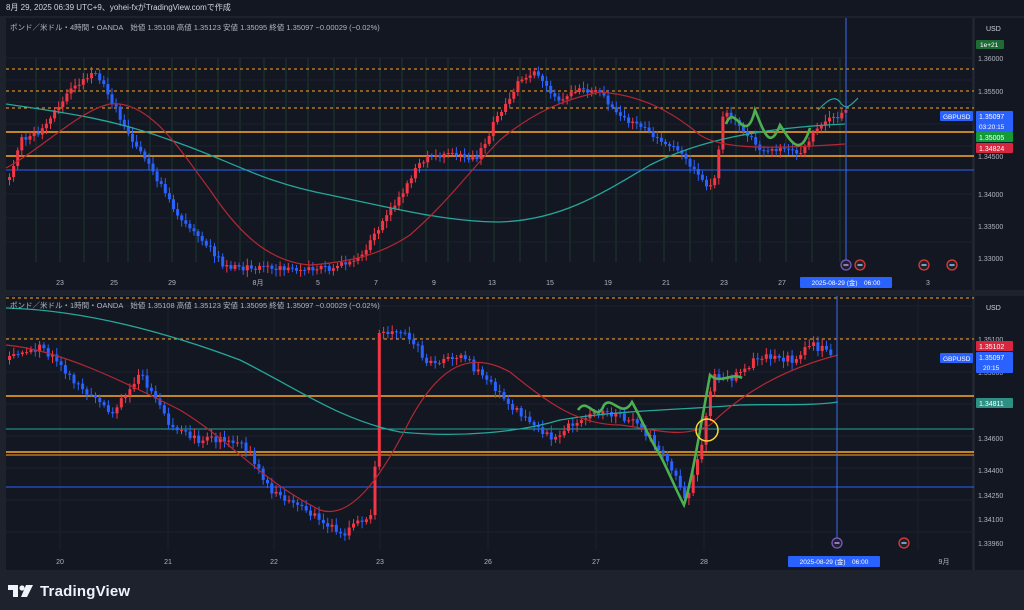  I want to click on cursor-time-tag, so click(834, 561).